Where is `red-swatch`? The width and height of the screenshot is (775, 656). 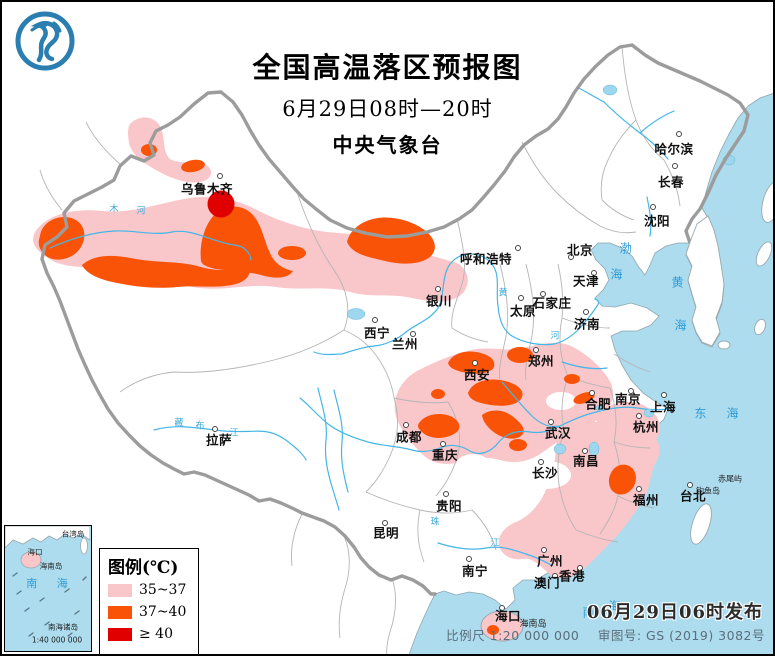
red-swatch is located at coordinates (120, 634).